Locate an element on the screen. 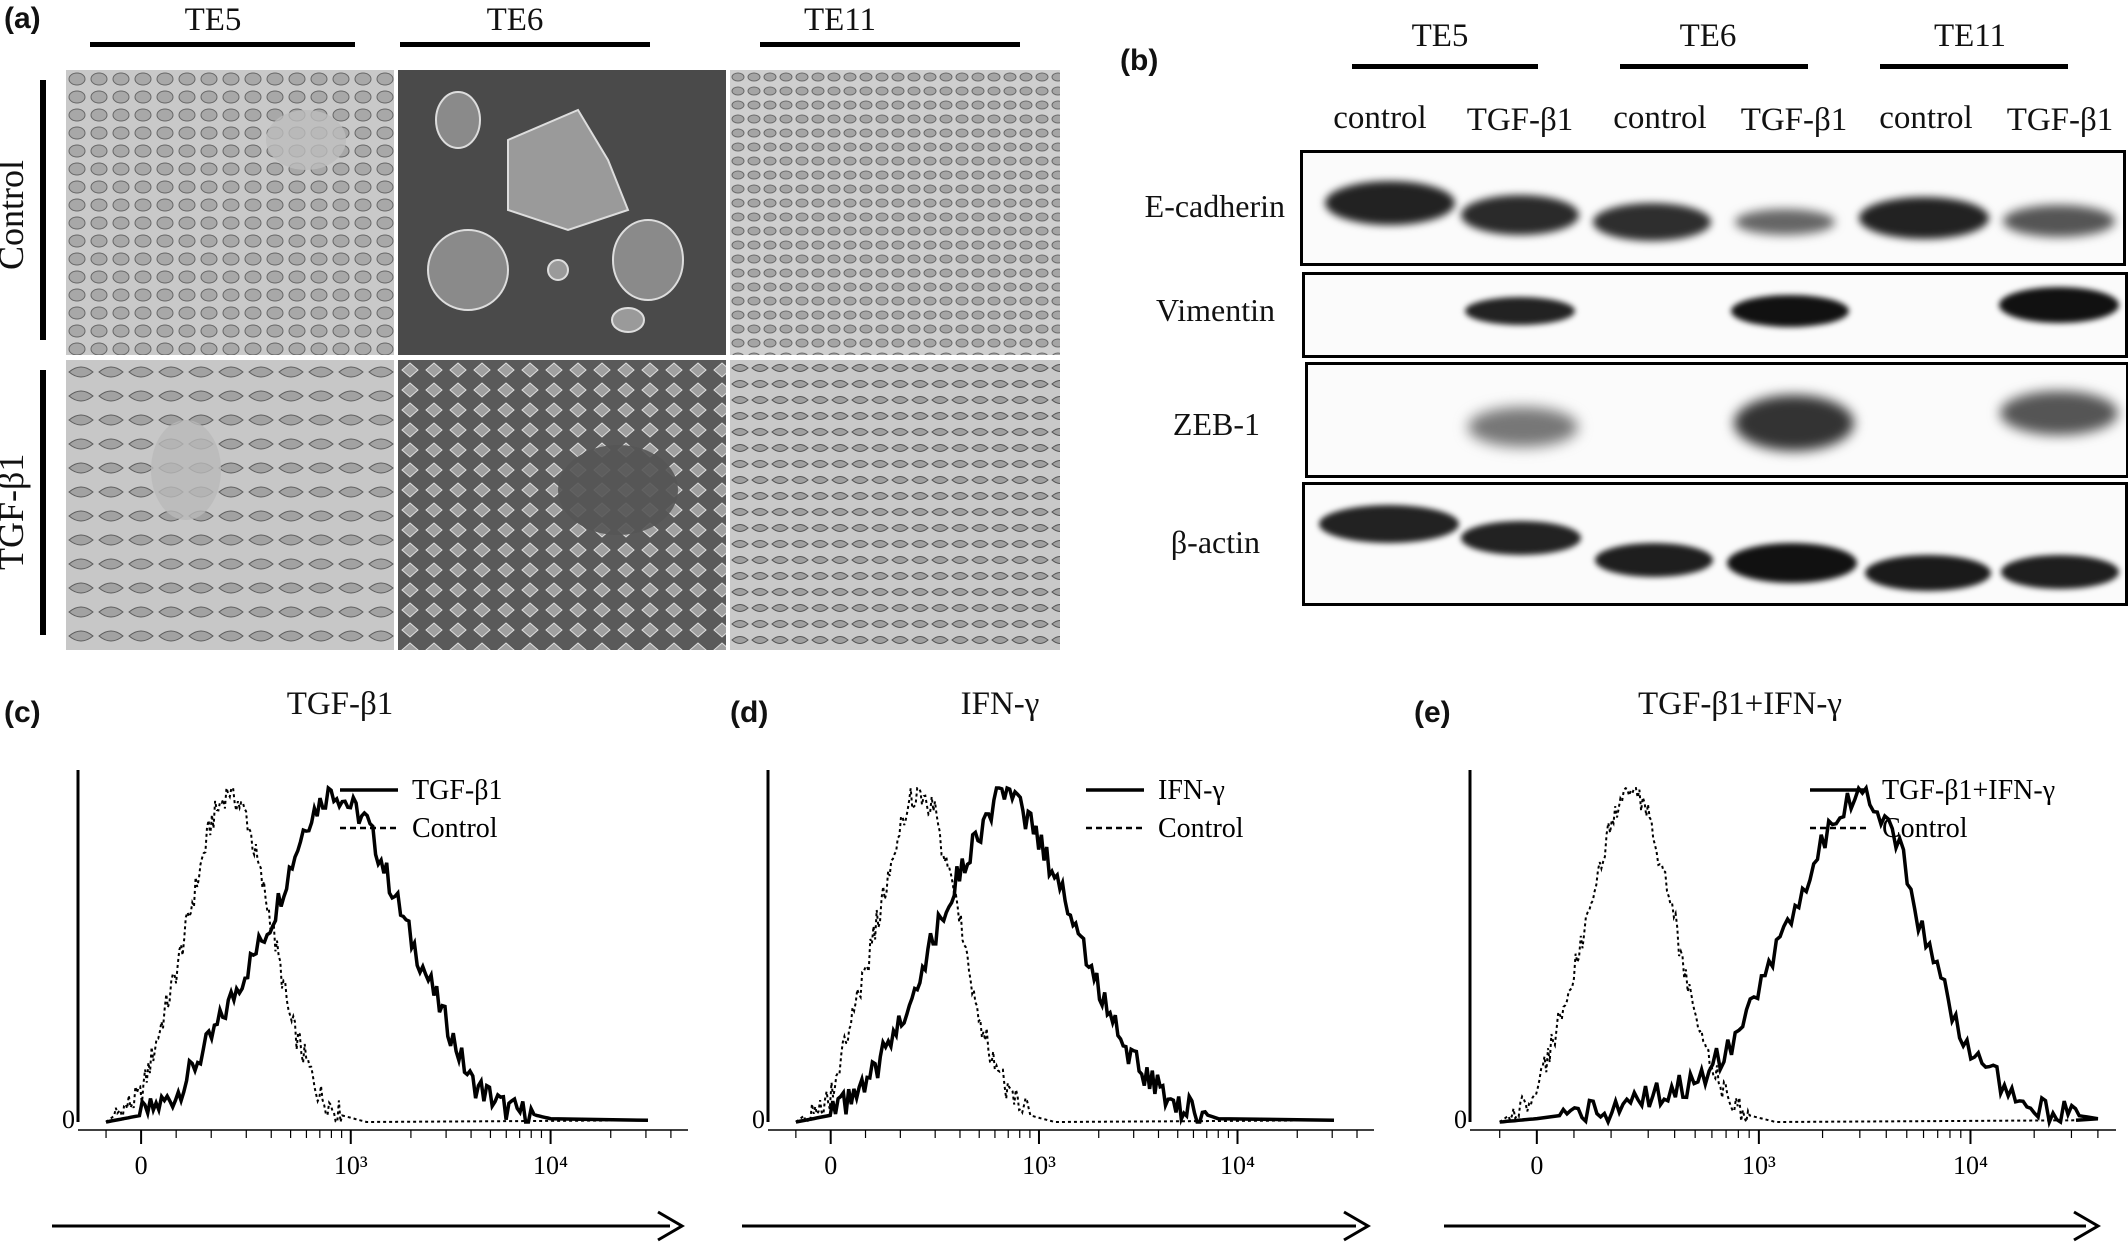  histogram-d-title: IFN-γ is located at coordinates (1000, 704).